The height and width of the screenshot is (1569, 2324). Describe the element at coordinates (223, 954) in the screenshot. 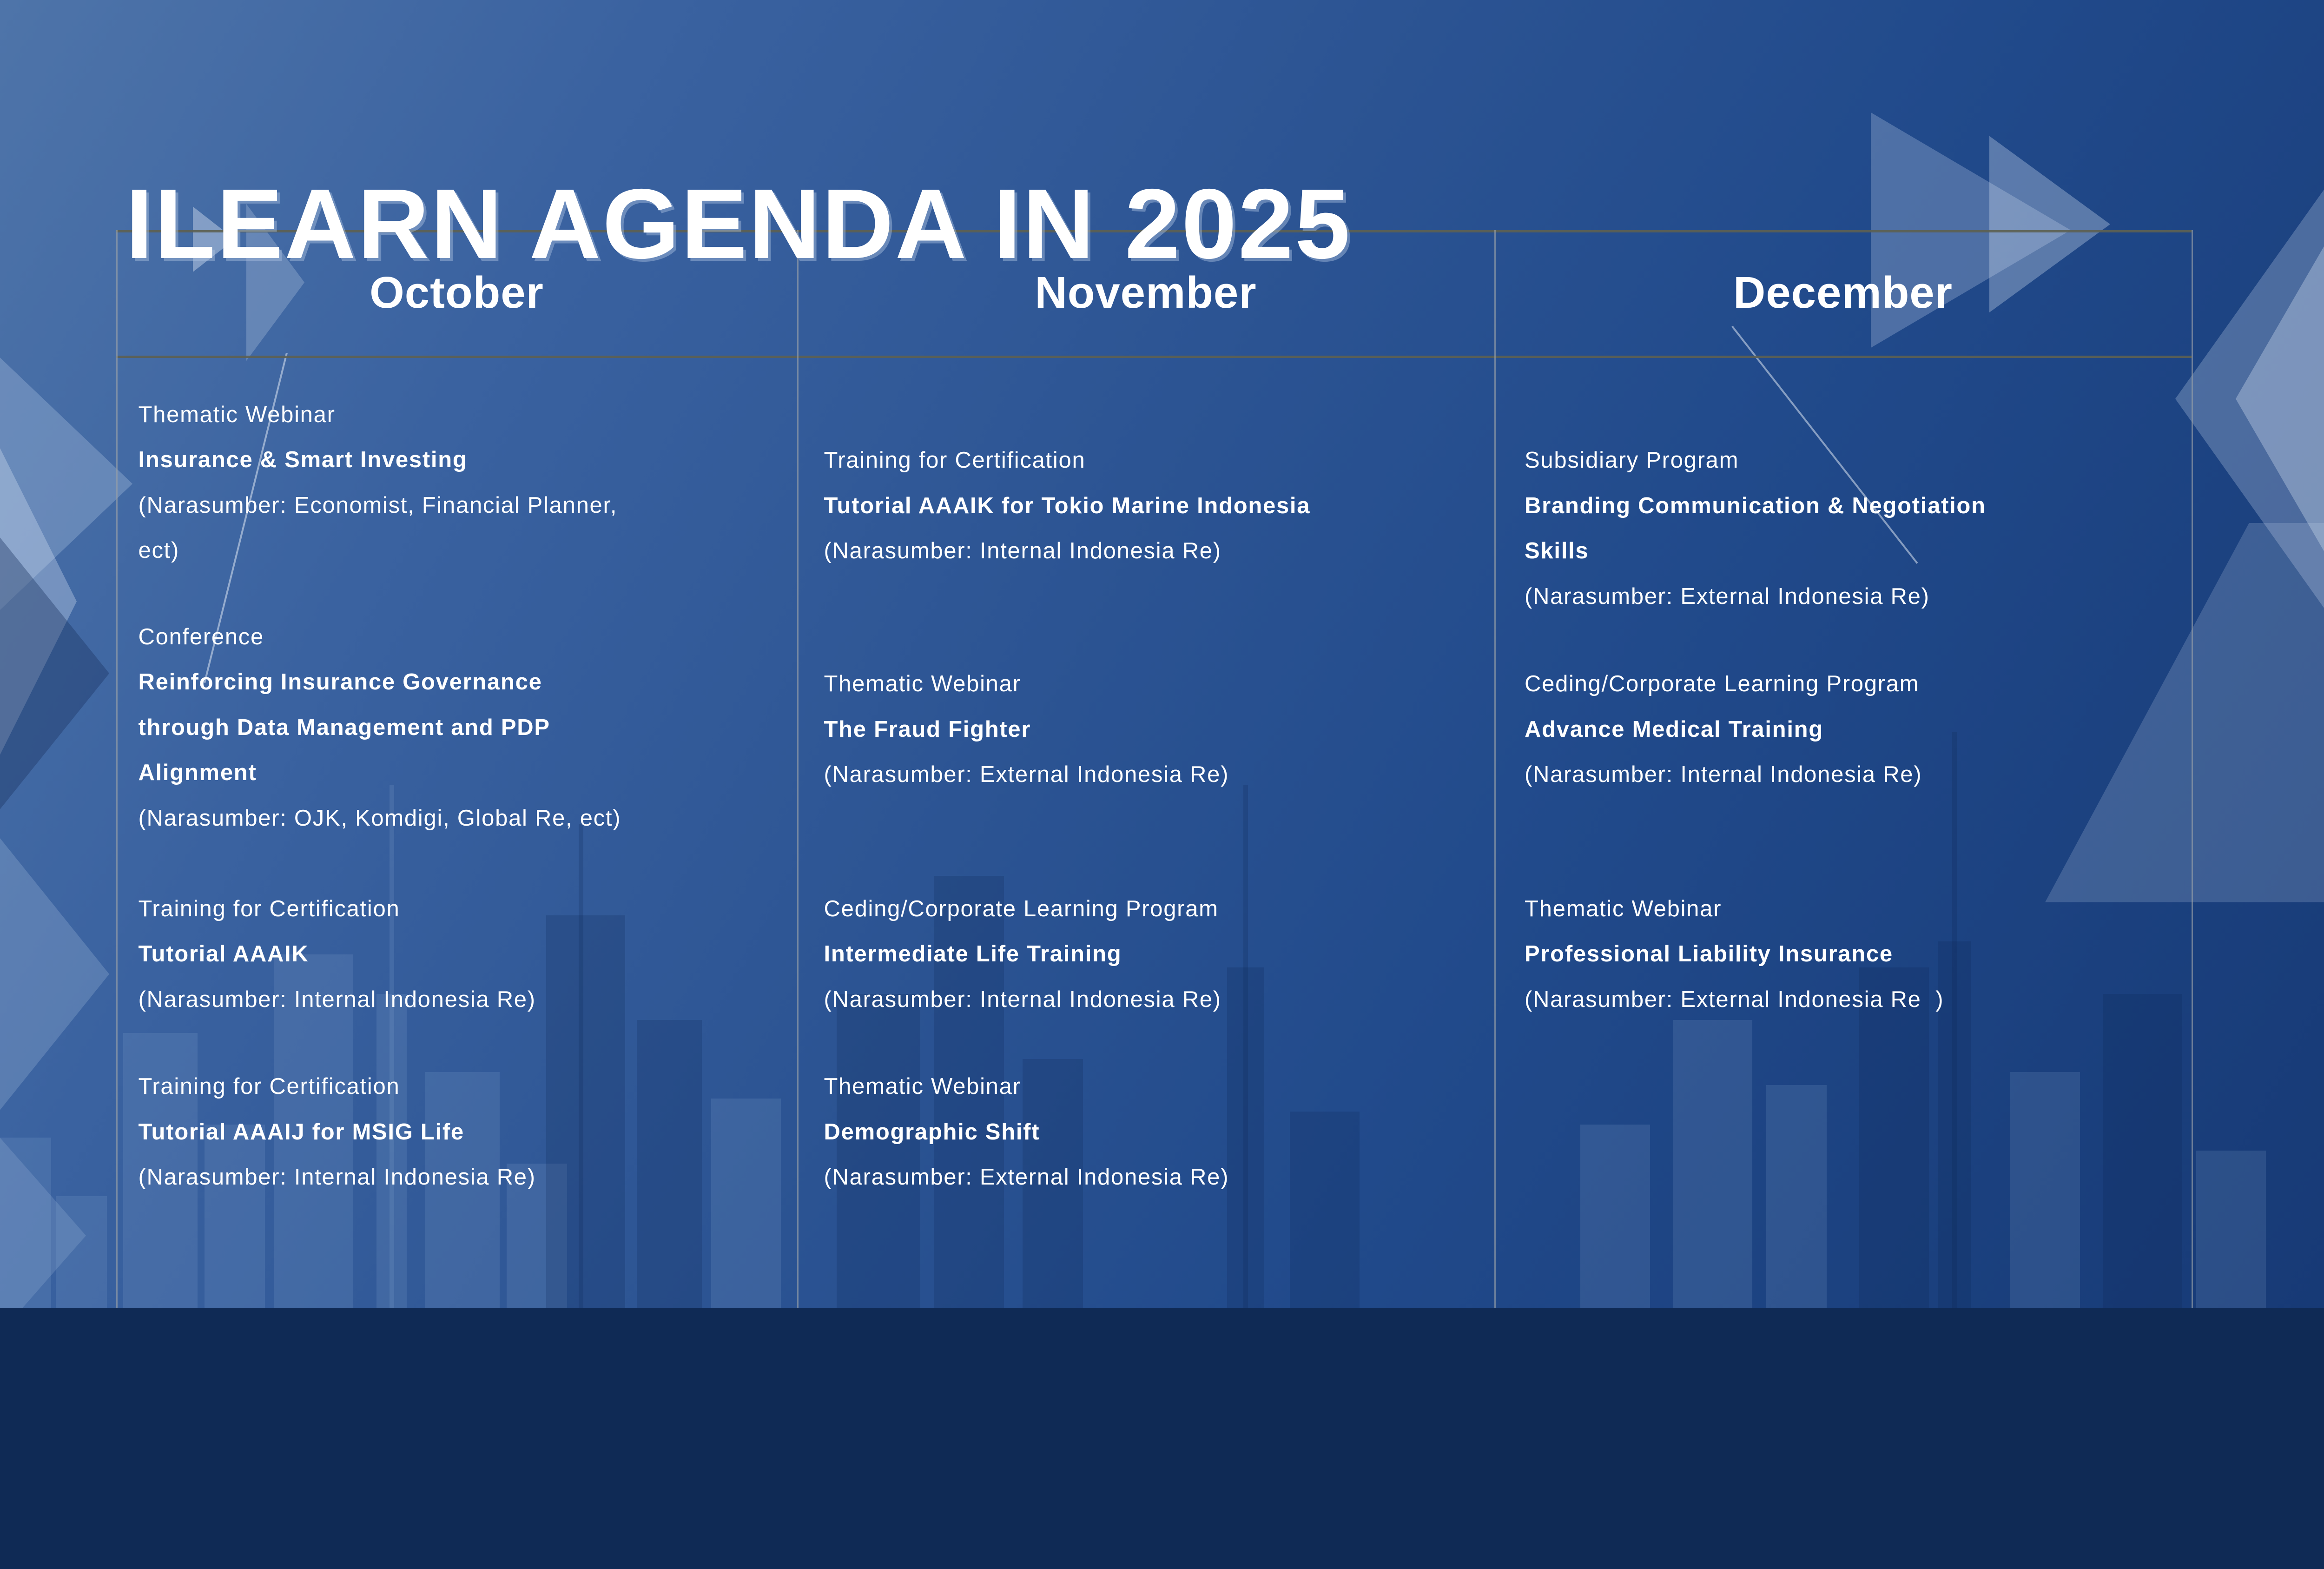

I see `event-title: Tutorial AAAIK` at that location.